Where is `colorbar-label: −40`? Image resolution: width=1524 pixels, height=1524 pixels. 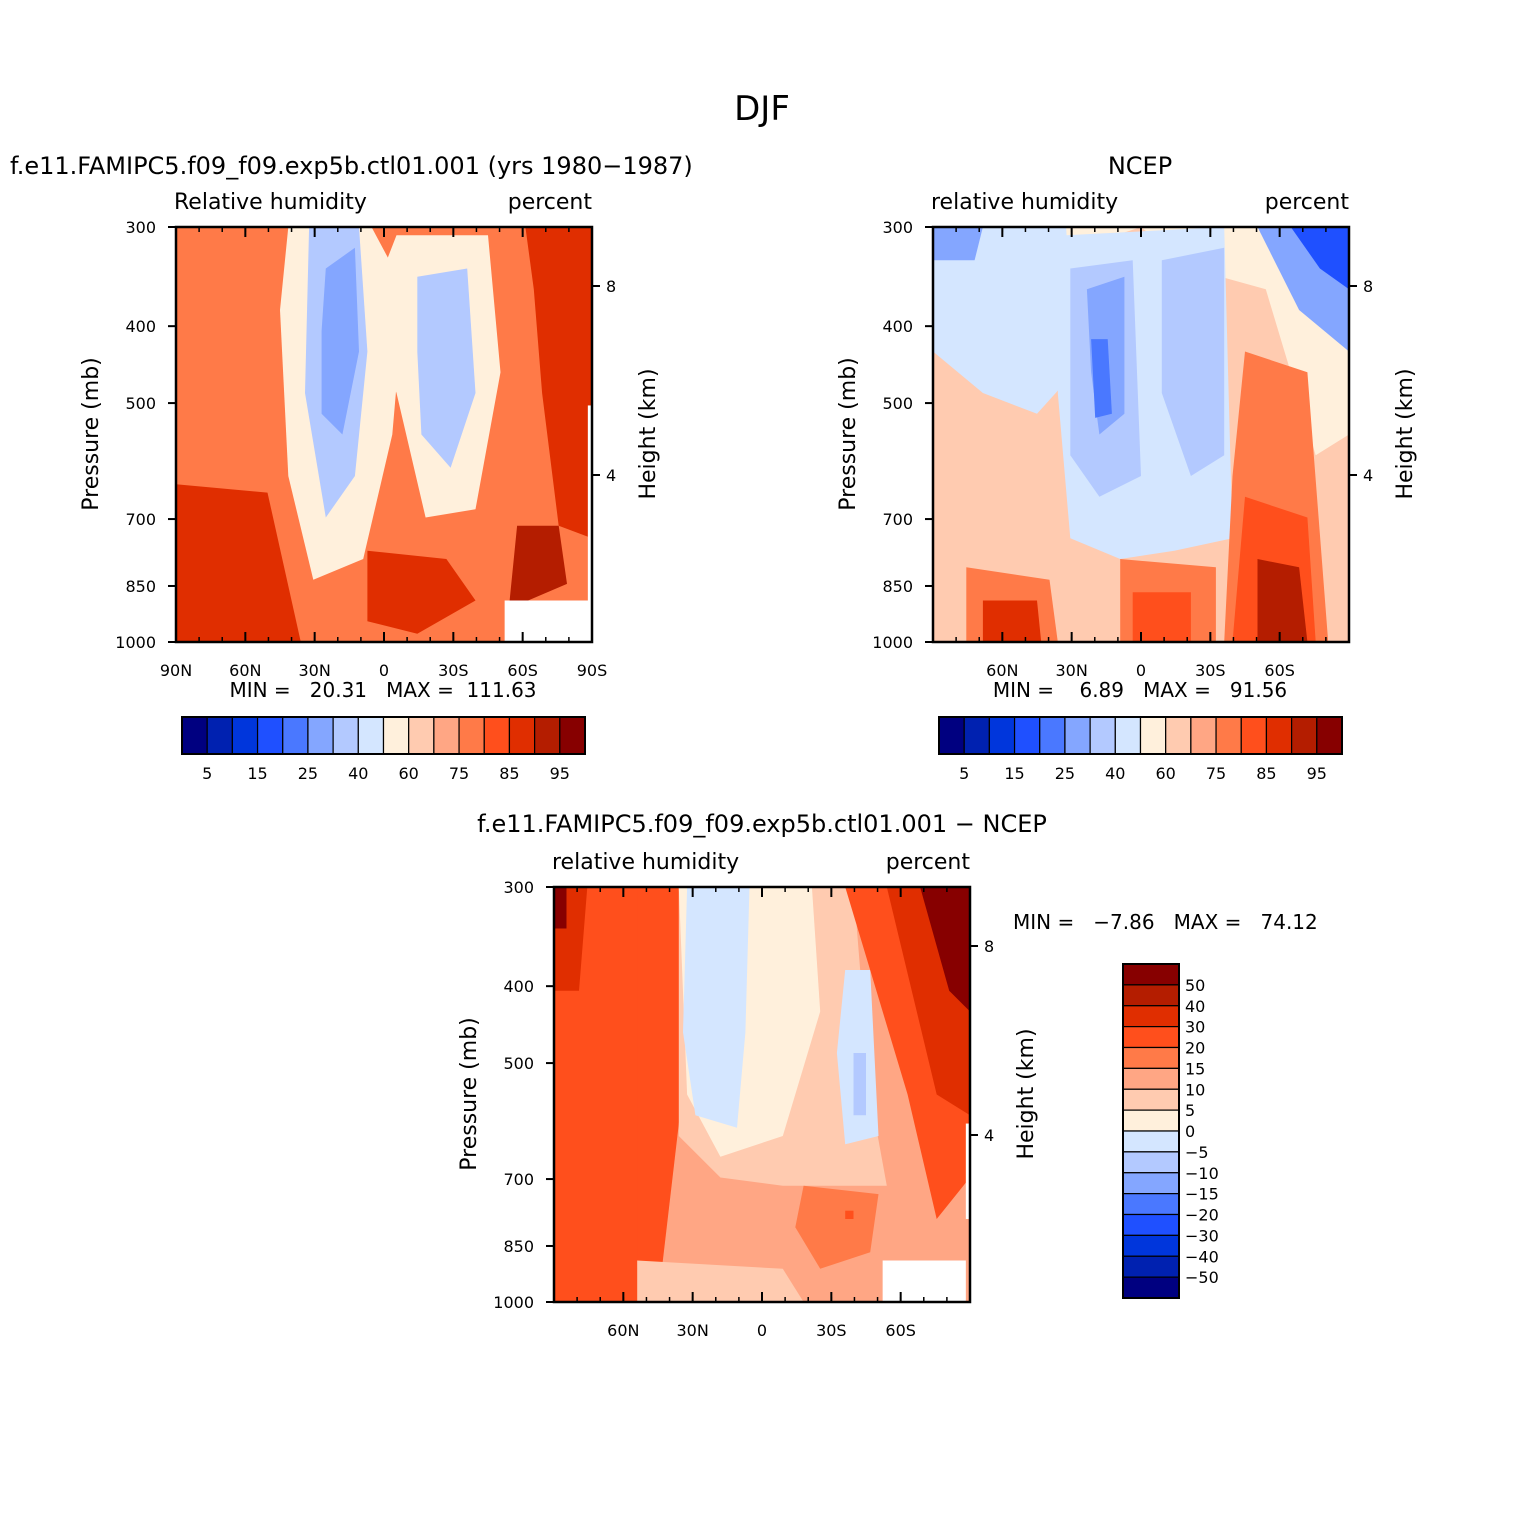
colorbar-label: −40 is located at coordinates (1202, 1256).